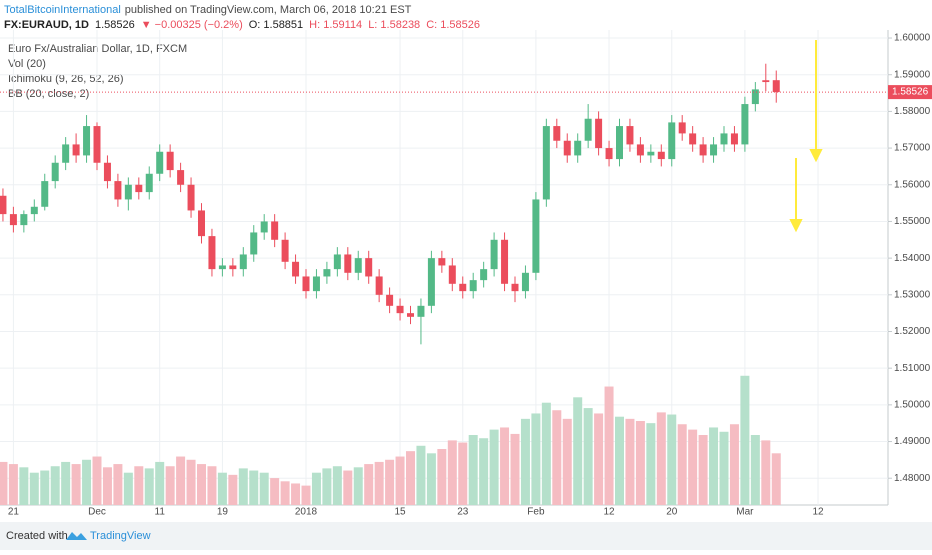 This screenshot has width=932, height=555. Describe the element at coordinates (120, 536) in the screenshot. I see `footer-brand: TradingView` at that location.